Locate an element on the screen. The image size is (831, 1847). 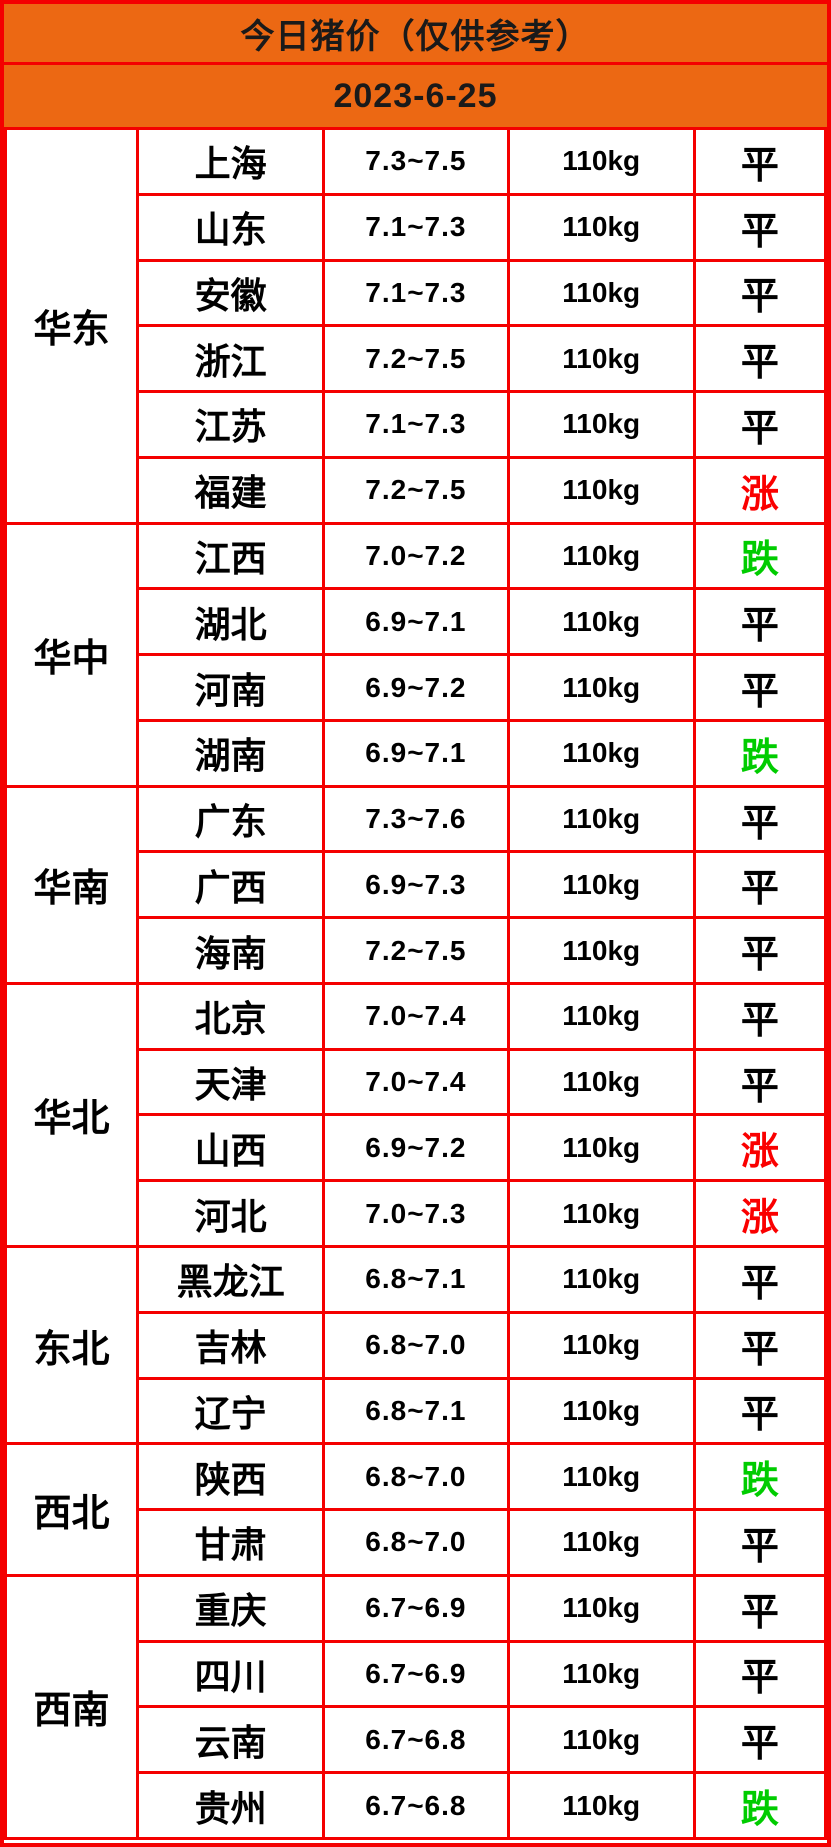
table-row: 东北 黑龙江 6.8~7.1 110kg 平 is located at coordinates (415, 1345).